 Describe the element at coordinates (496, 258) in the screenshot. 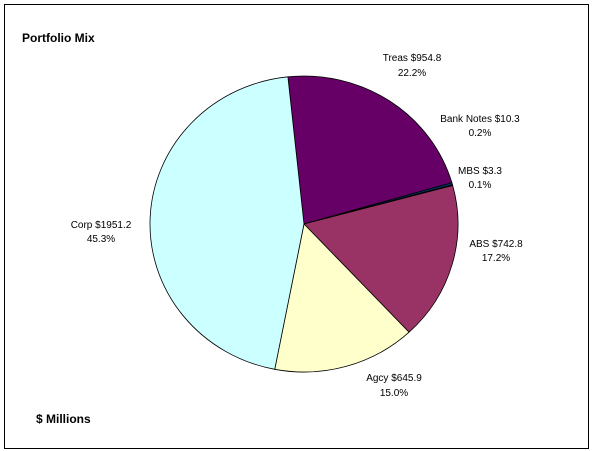

I see `slice-percent-abs: 17.2%` at that location.